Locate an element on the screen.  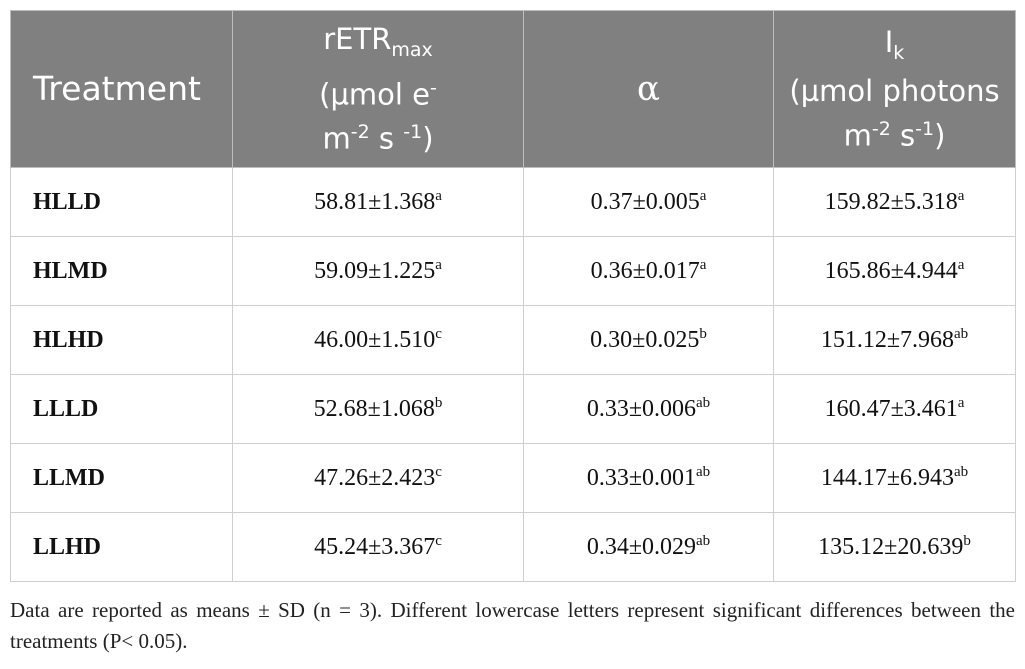
cell-value: 47.26±2.423 is located at coordinates (375, 477).